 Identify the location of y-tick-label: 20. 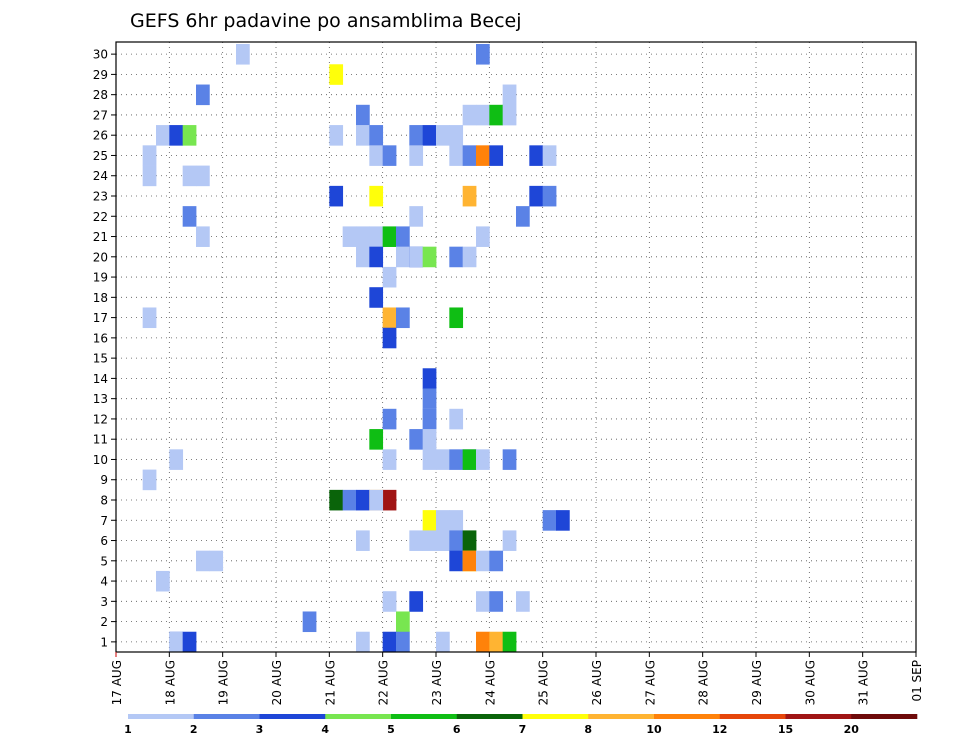
(100, 257).